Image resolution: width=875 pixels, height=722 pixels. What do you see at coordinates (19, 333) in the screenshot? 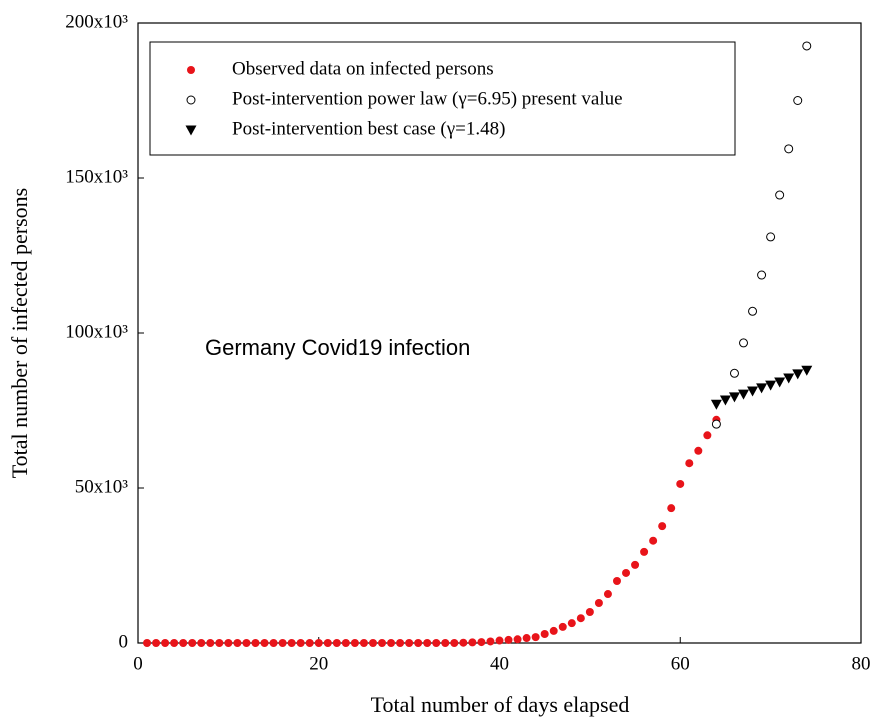
I see `y-axis-title: Total number of infected persons` at bounding box center [19, 333].